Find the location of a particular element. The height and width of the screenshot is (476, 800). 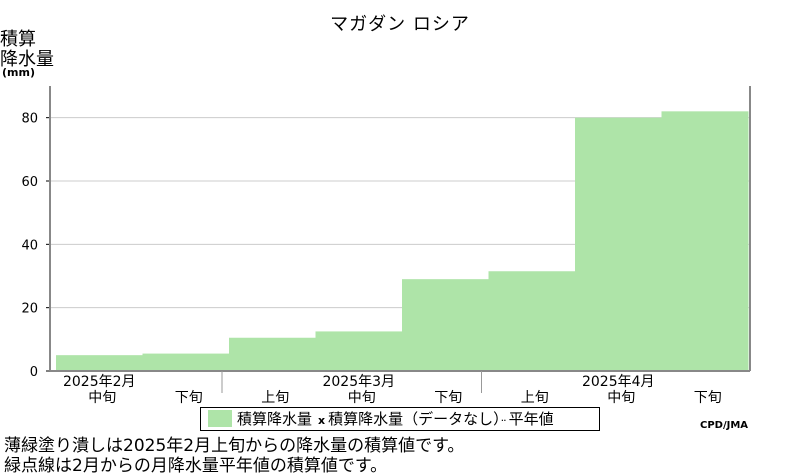

y-tick-label-40: 40 is located at coordinates (29, 245).